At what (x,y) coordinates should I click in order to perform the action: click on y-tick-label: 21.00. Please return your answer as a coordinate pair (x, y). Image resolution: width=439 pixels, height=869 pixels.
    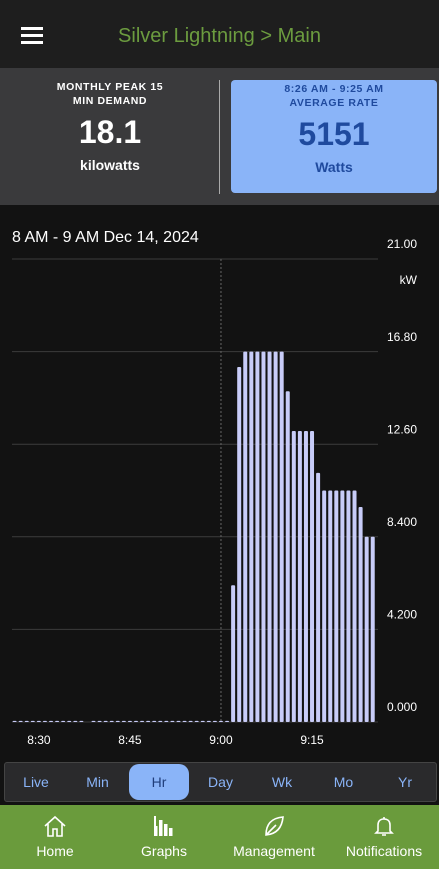
    Looking at the image, I should click on (402, 244).